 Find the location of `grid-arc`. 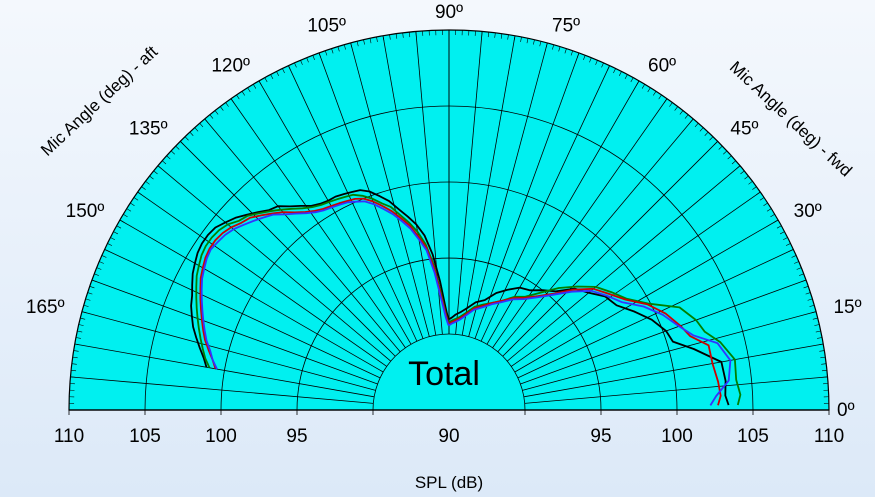

grid-arc is located at coordinates (449, 372).